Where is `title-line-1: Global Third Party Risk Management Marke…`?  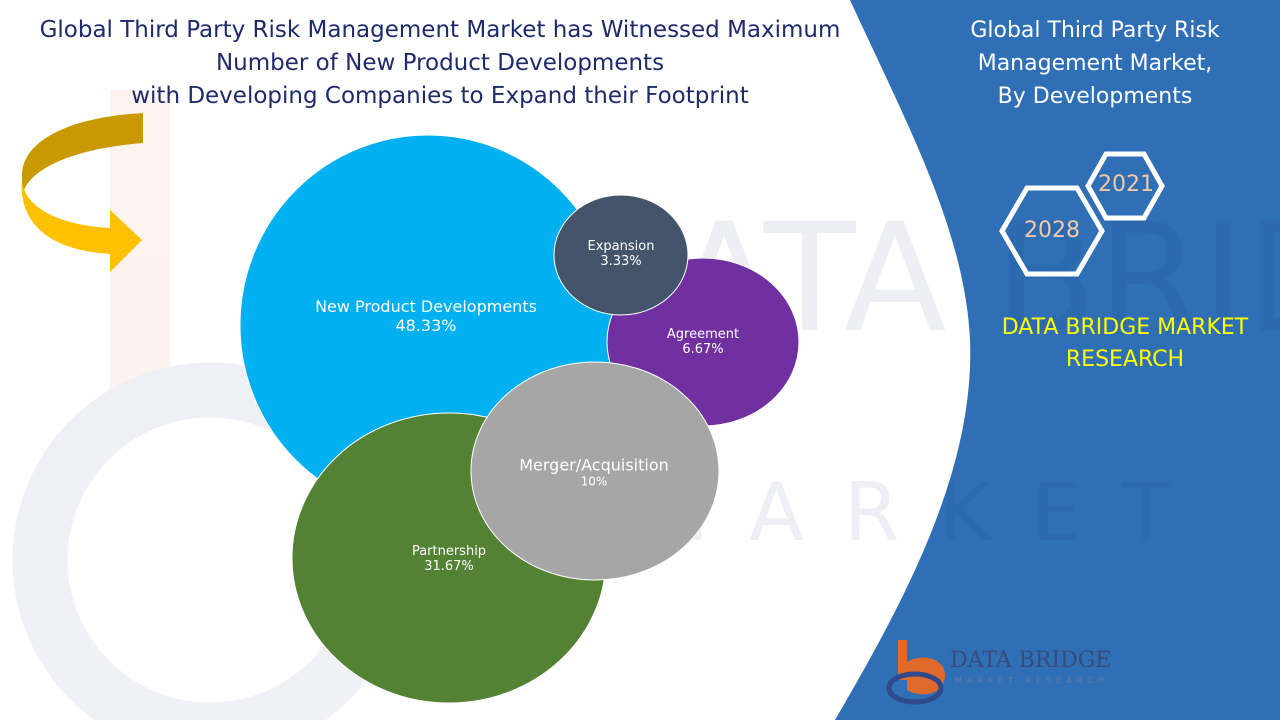
title-line-1: Global Third Party Risk Management Marke… is located at coordinates (440, 30).